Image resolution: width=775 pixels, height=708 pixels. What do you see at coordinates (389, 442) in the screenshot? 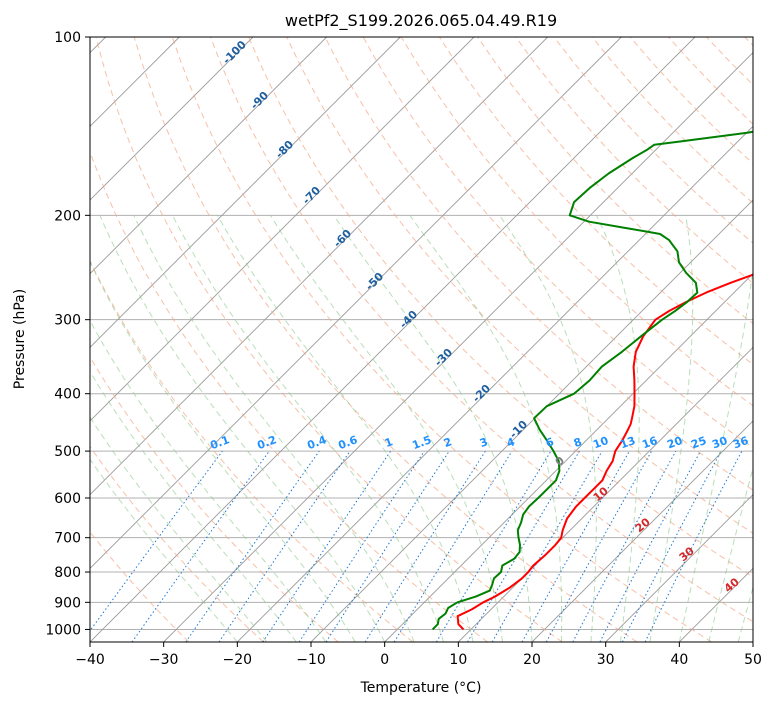
I see `mixing-ratio-label: 1` at bounding box center [389, 442].